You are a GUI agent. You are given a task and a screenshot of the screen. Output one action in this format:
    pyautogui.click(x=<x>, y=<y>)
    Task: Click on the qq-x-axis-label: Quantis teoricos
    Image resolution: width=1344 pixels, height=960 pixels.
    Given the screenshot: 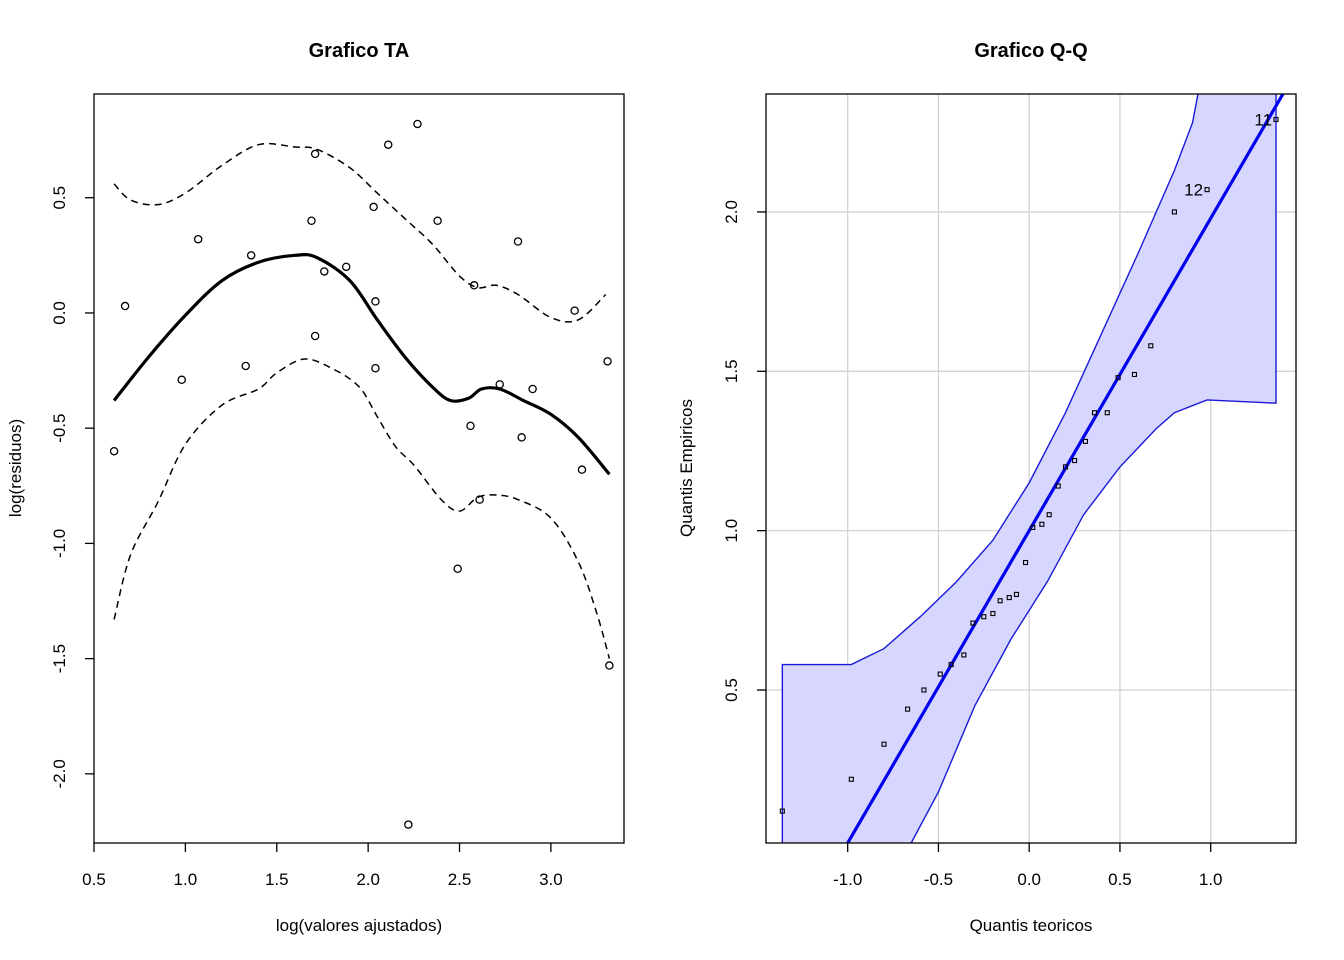 What is the action you would take?
    pyautogui.click(x=1031, y=925)
    